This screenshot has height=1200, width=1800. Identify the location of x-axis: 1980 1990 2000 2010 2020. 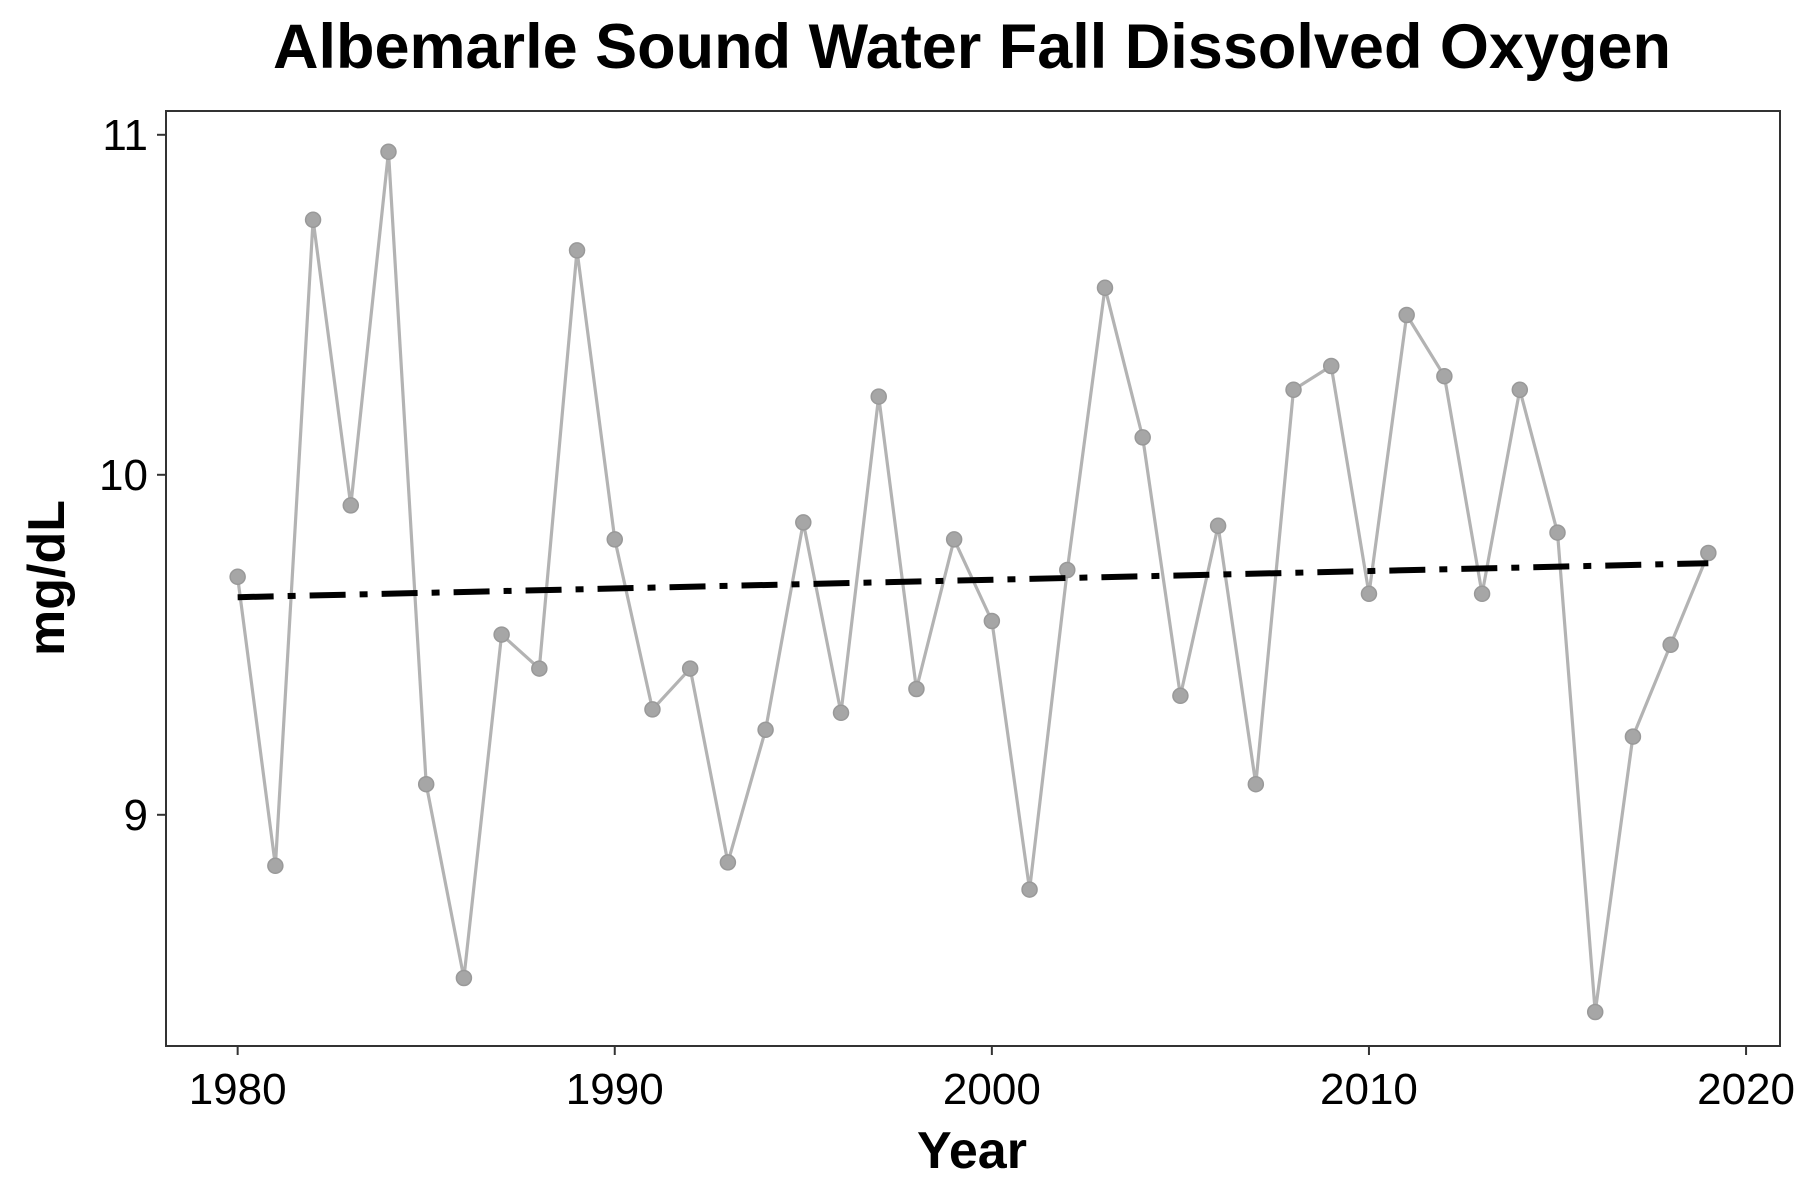
(992, 1080).